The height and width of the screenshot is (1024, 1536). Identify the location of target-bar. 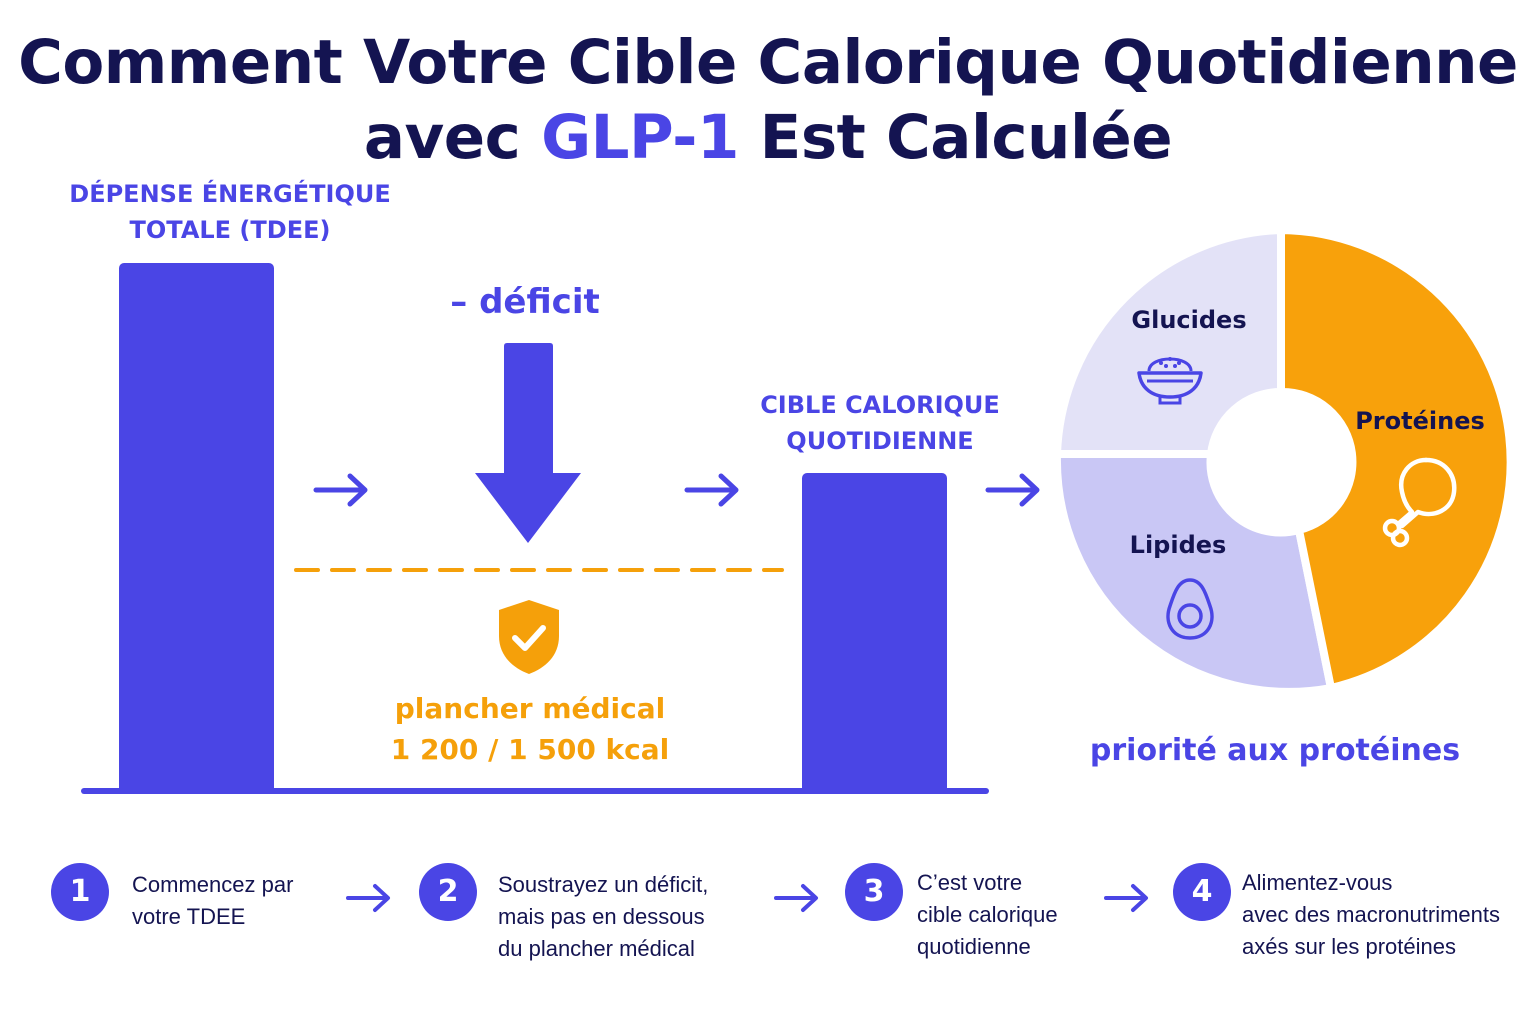
(874, 631).